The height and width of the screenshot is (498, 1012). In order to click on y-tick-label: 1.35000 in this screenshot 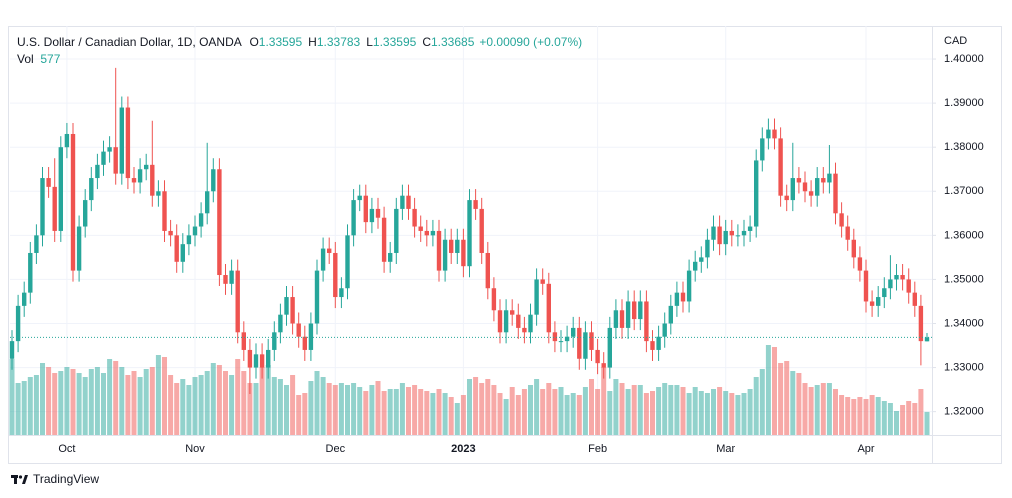, I will do `click(964, 279)`.